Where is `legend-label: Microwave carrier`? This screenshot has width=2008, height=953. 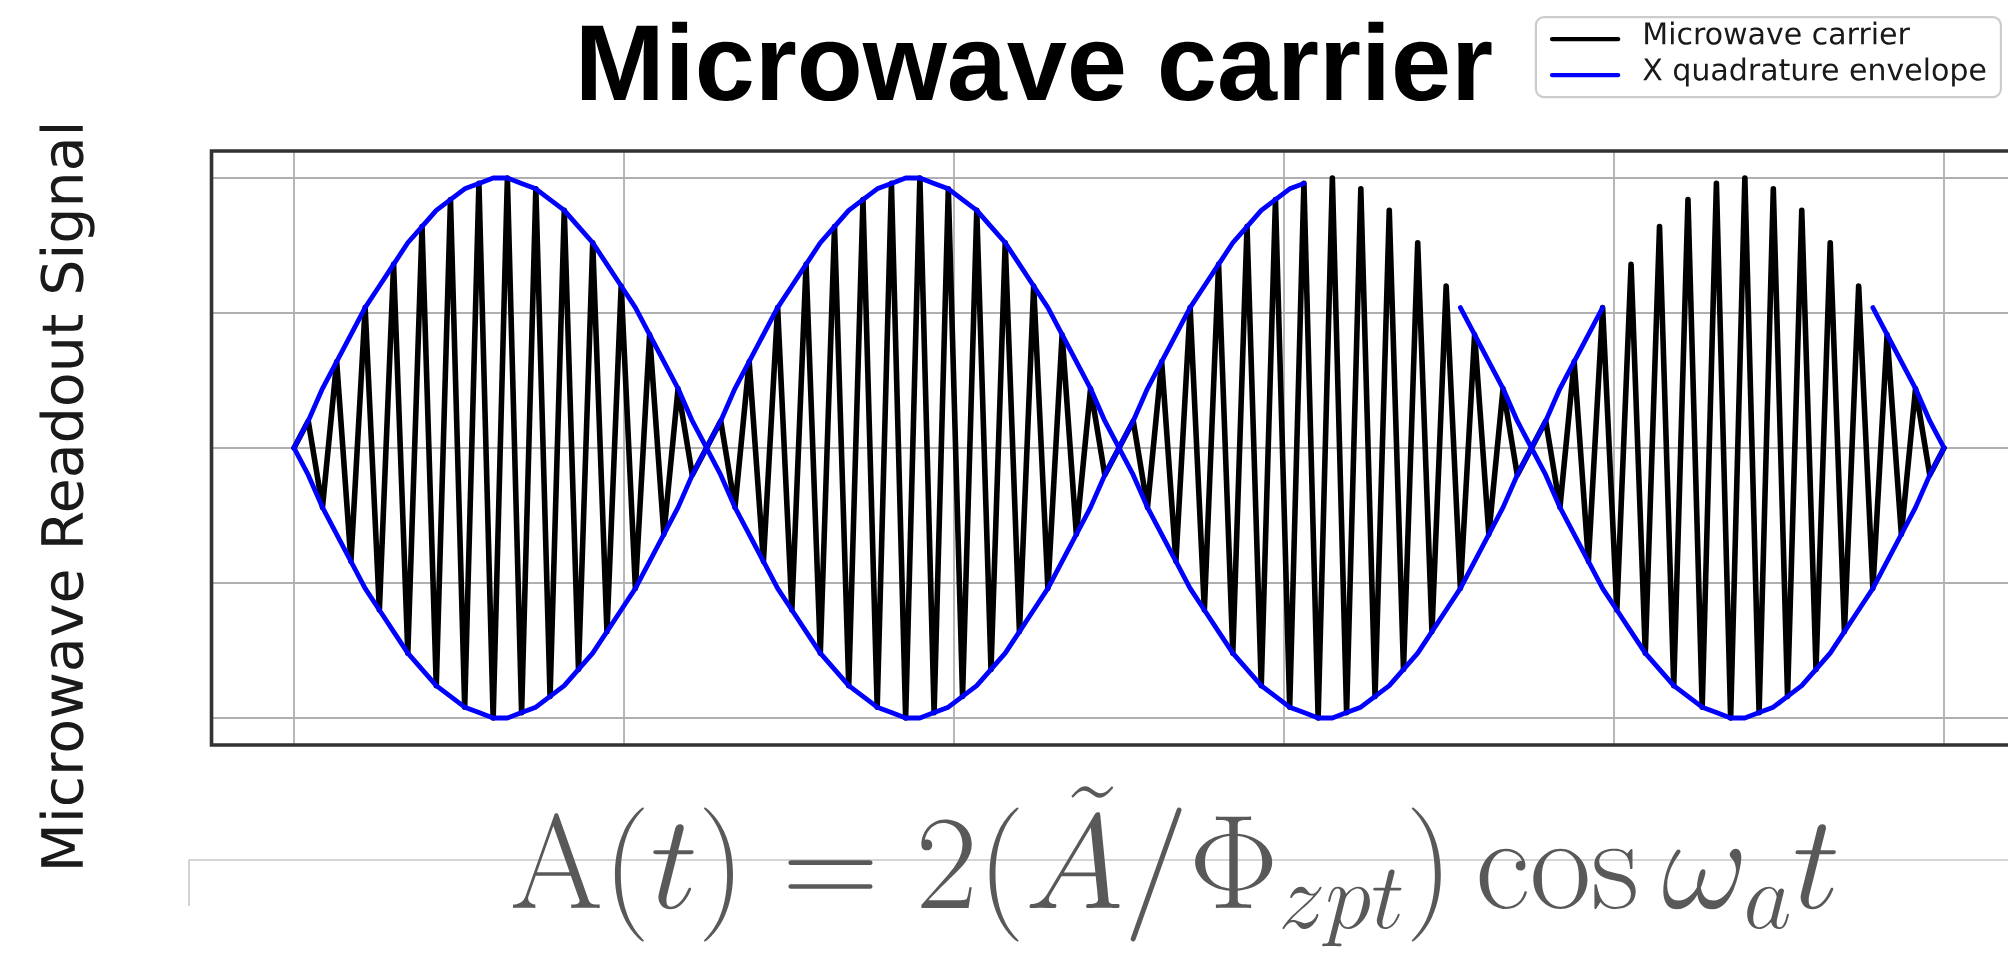
legend-label: Microwave carrier is located at coordinates (1777, 33).